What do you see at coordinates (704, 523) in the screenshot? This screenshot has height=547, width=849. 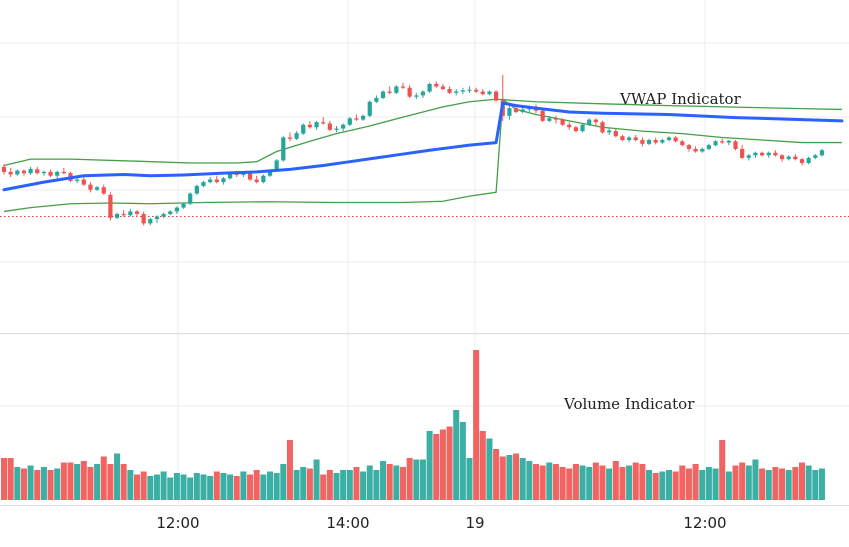 I see `x-tick-label: 12:00` at bounding box center [704, 523].